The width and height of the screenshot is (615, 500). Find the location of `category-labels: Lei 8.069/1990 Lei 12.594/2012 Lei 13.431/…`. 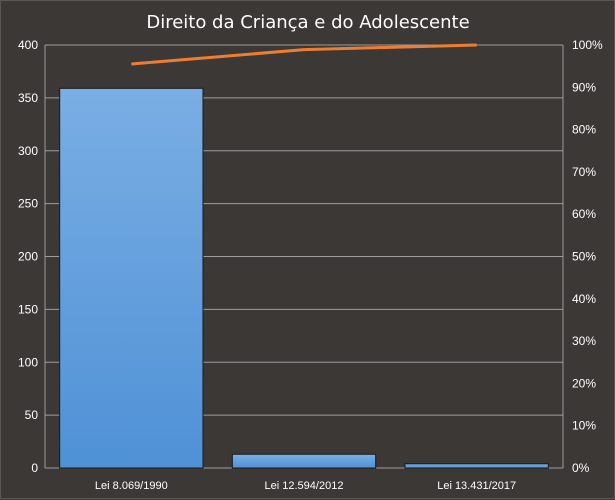

category-labels: Lei 8.069/1990 Lei 12.594/2012 Lei 13.431/… is located at coordinates (305, 486).